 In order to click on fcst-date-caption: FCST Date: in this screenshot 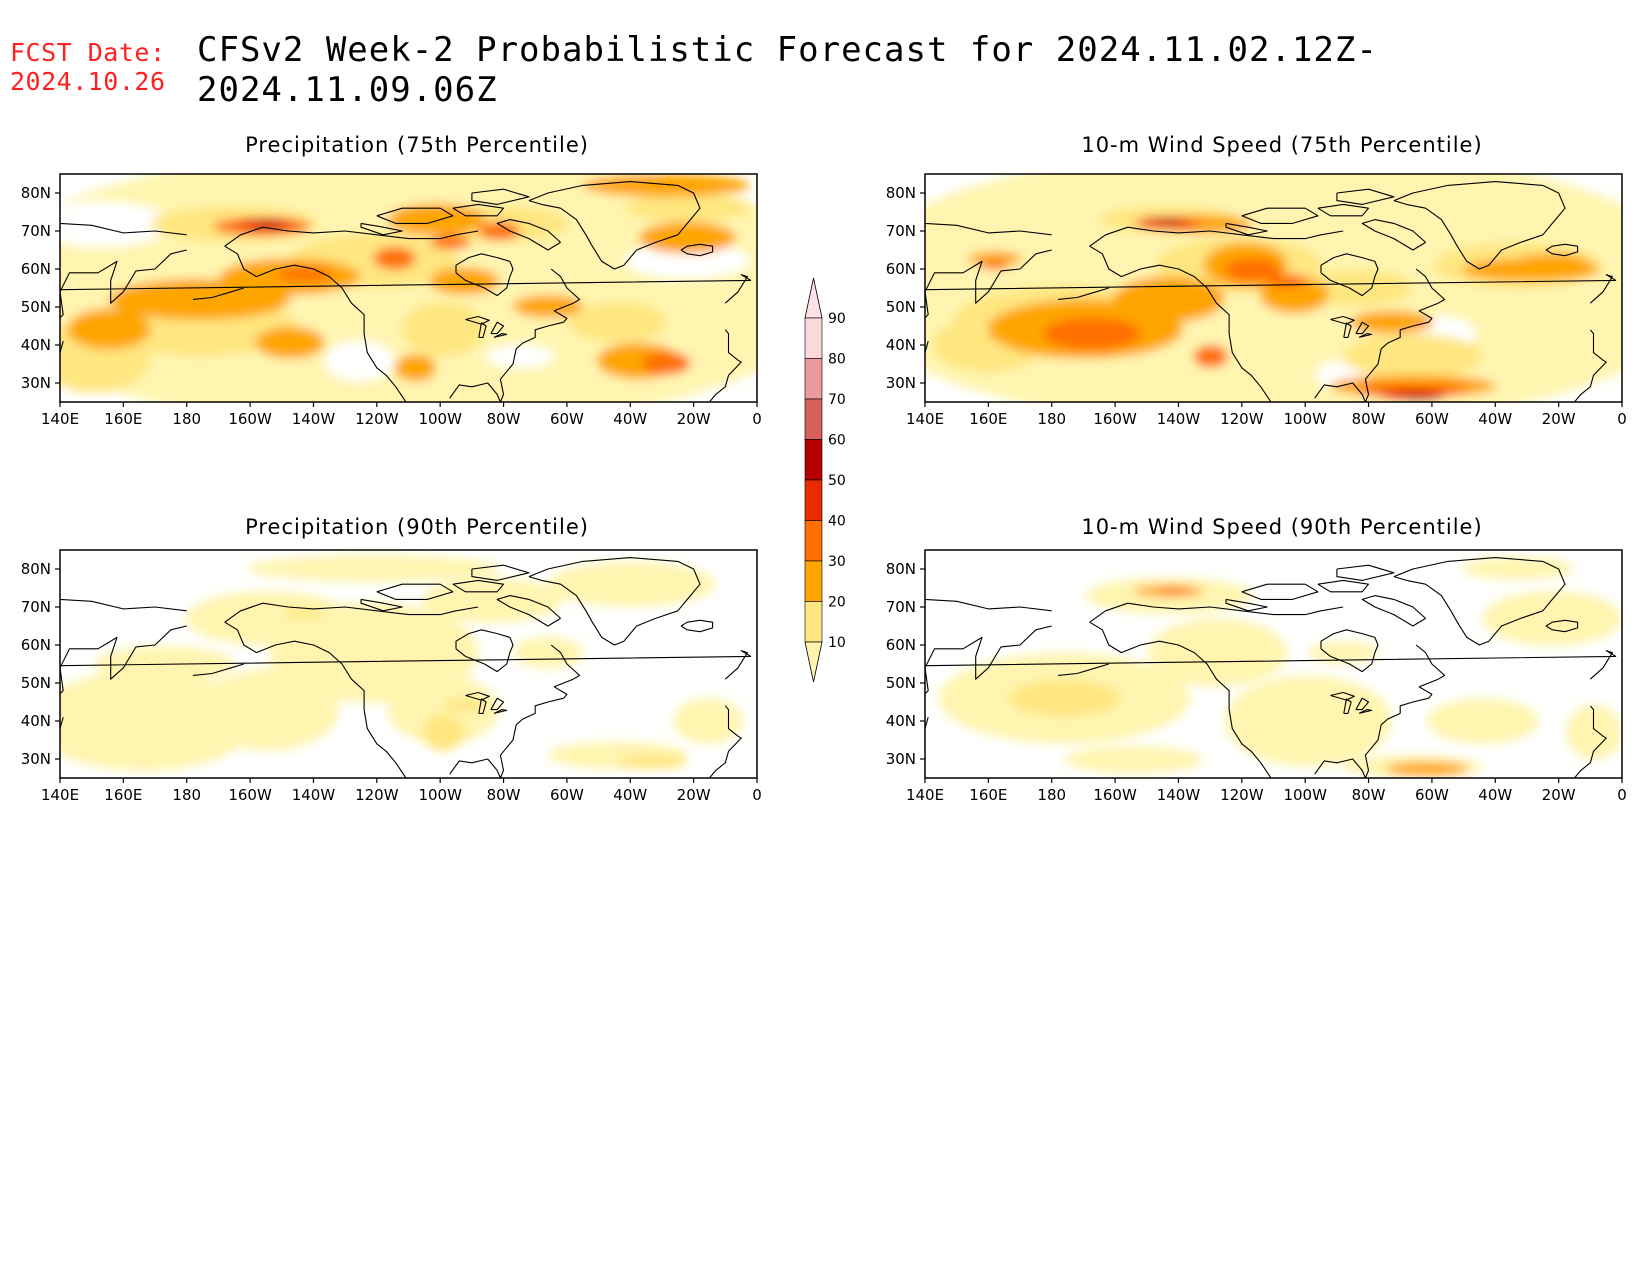, I will do `click(88, 52)`.